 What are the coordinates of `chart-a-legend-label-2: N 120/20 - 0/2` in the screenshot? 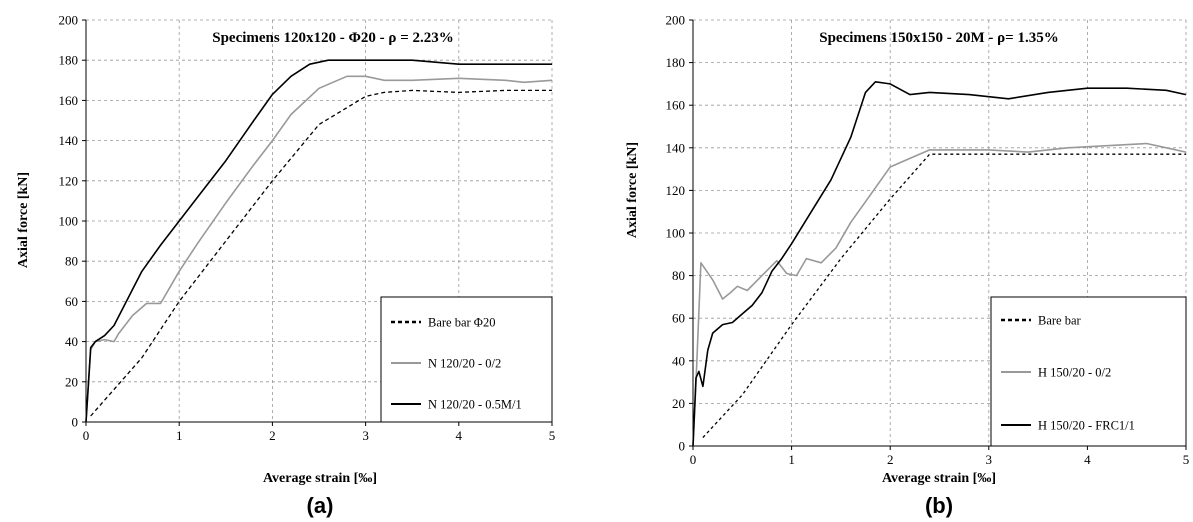 It's located at (464, 364).